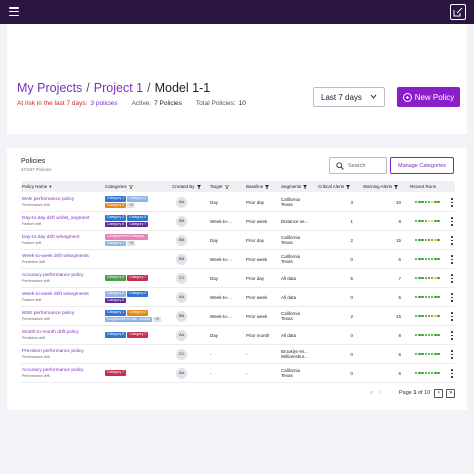 Image resolution: width=474 pixels, height=474 pixels. What do you see at coordinates (118, 88) in the screenshot?
I see `breadcrumb-project: Project 1` at bounding box center [118, 88].